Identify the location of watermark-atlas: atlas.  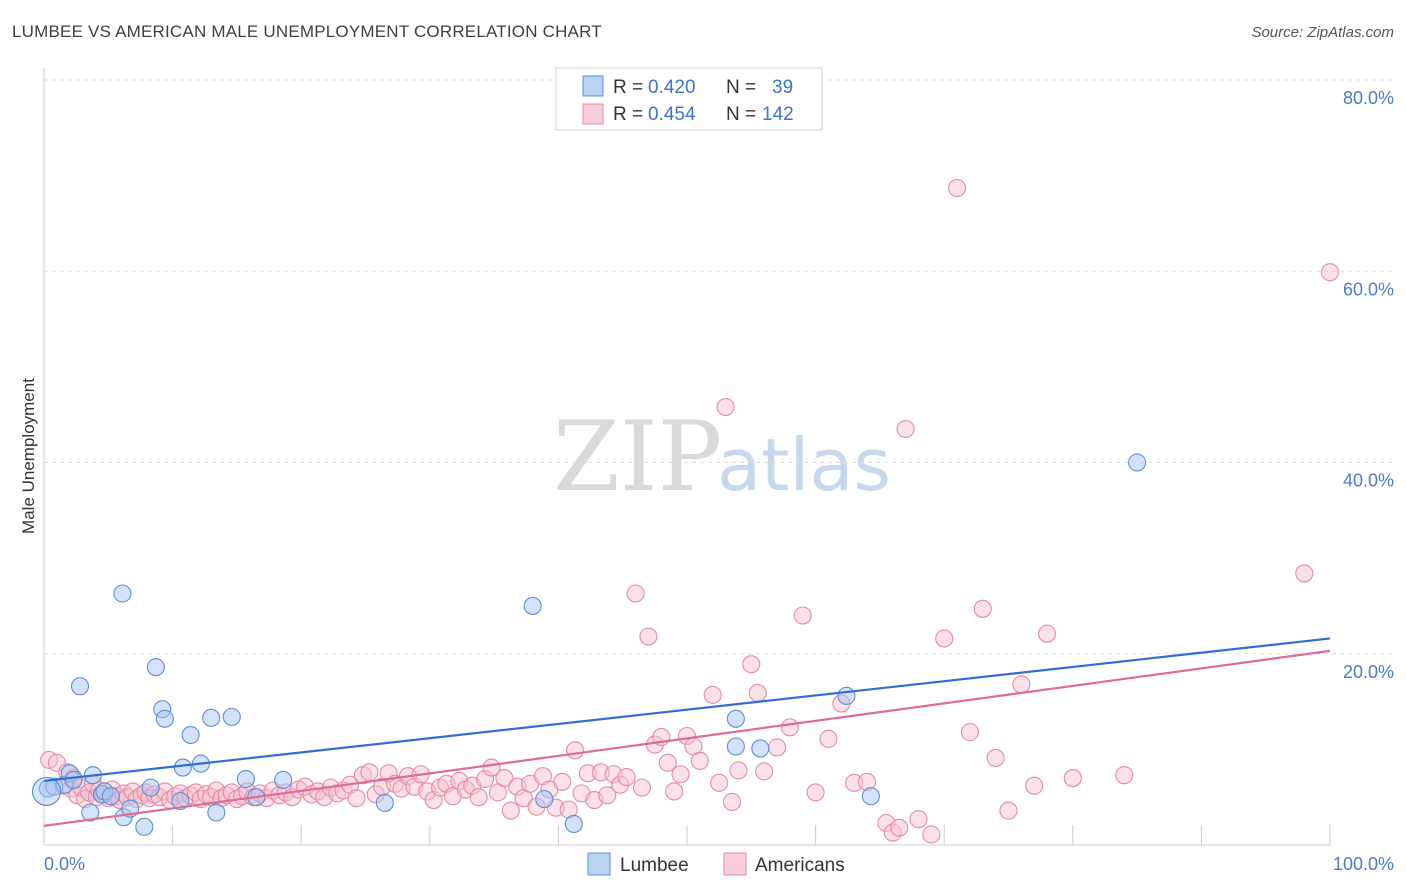
(804, 465).